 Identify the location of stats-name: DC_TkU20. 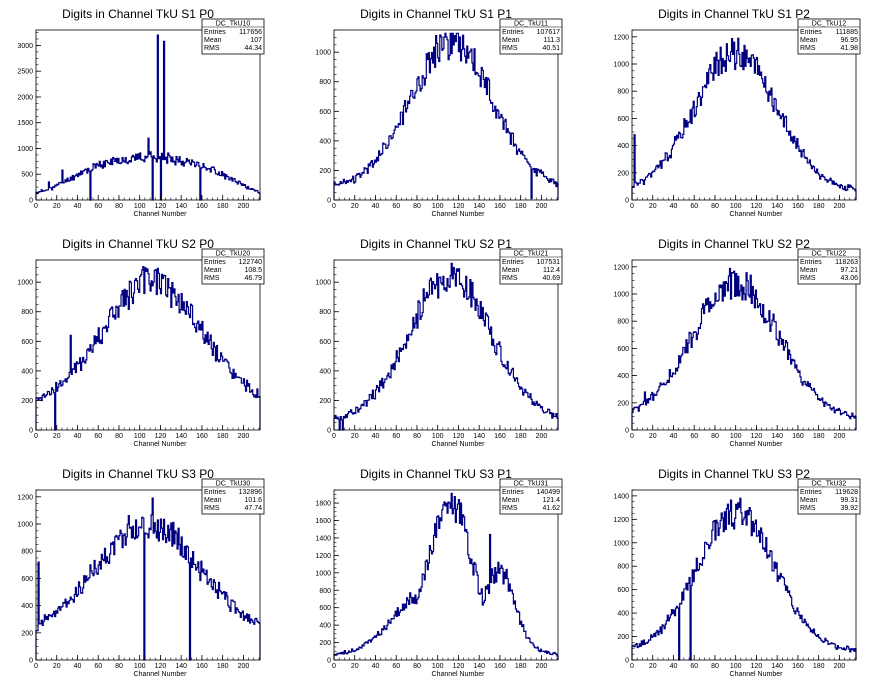
(233, 254).